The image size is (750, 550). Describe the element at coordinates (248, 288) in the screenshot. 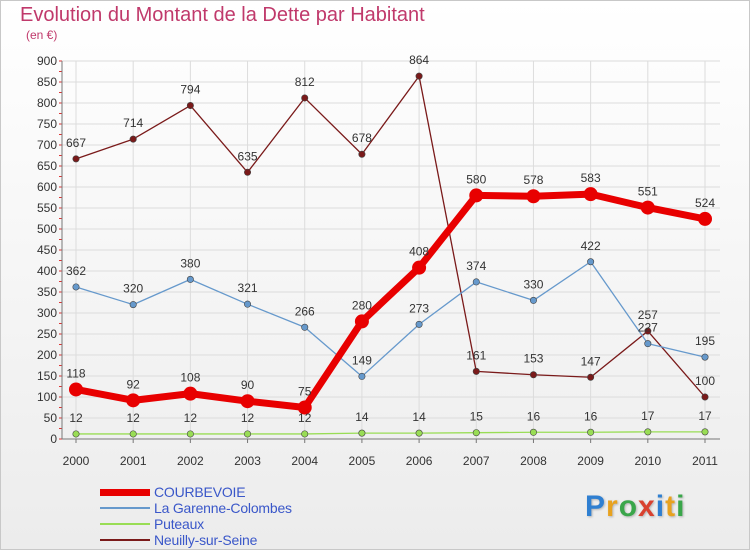

I see `data-label-la-garenne-colombes: 321` at that location.